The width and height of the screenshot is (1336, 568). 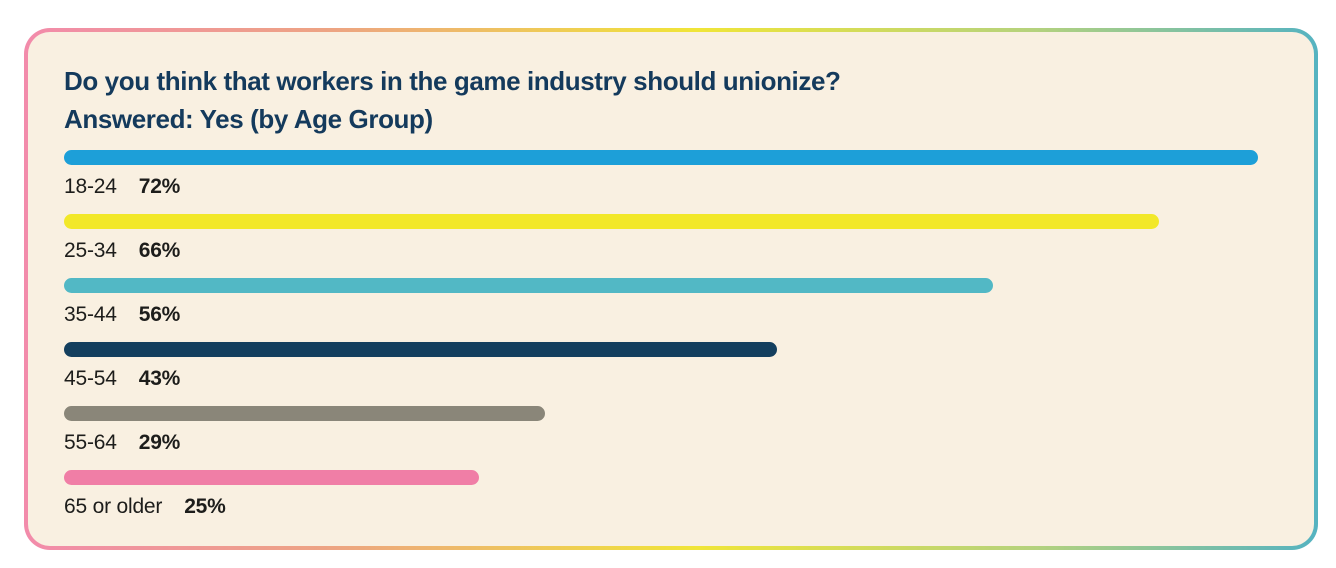 What do you see at coordinates (672, 507) in the screenshot?
I see `bar-labels: 65 or older 25%` at bounding box center [672, 507].